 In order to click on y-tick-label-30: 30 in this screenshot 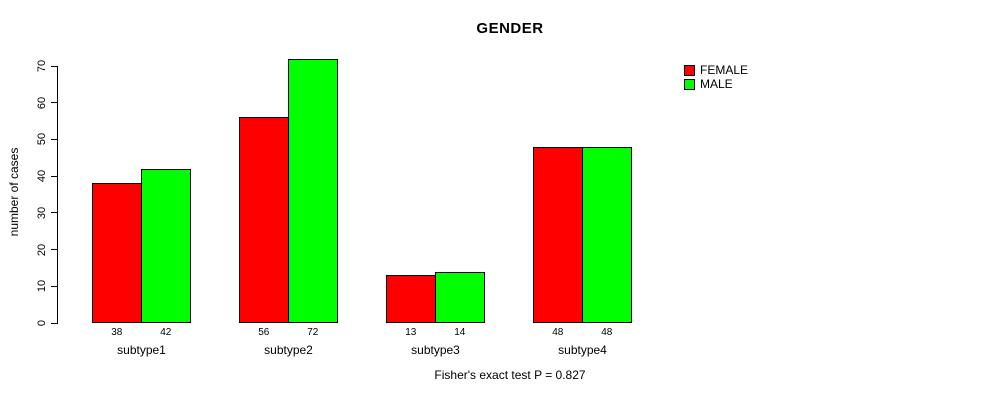, I will do `click(42, 212)`.